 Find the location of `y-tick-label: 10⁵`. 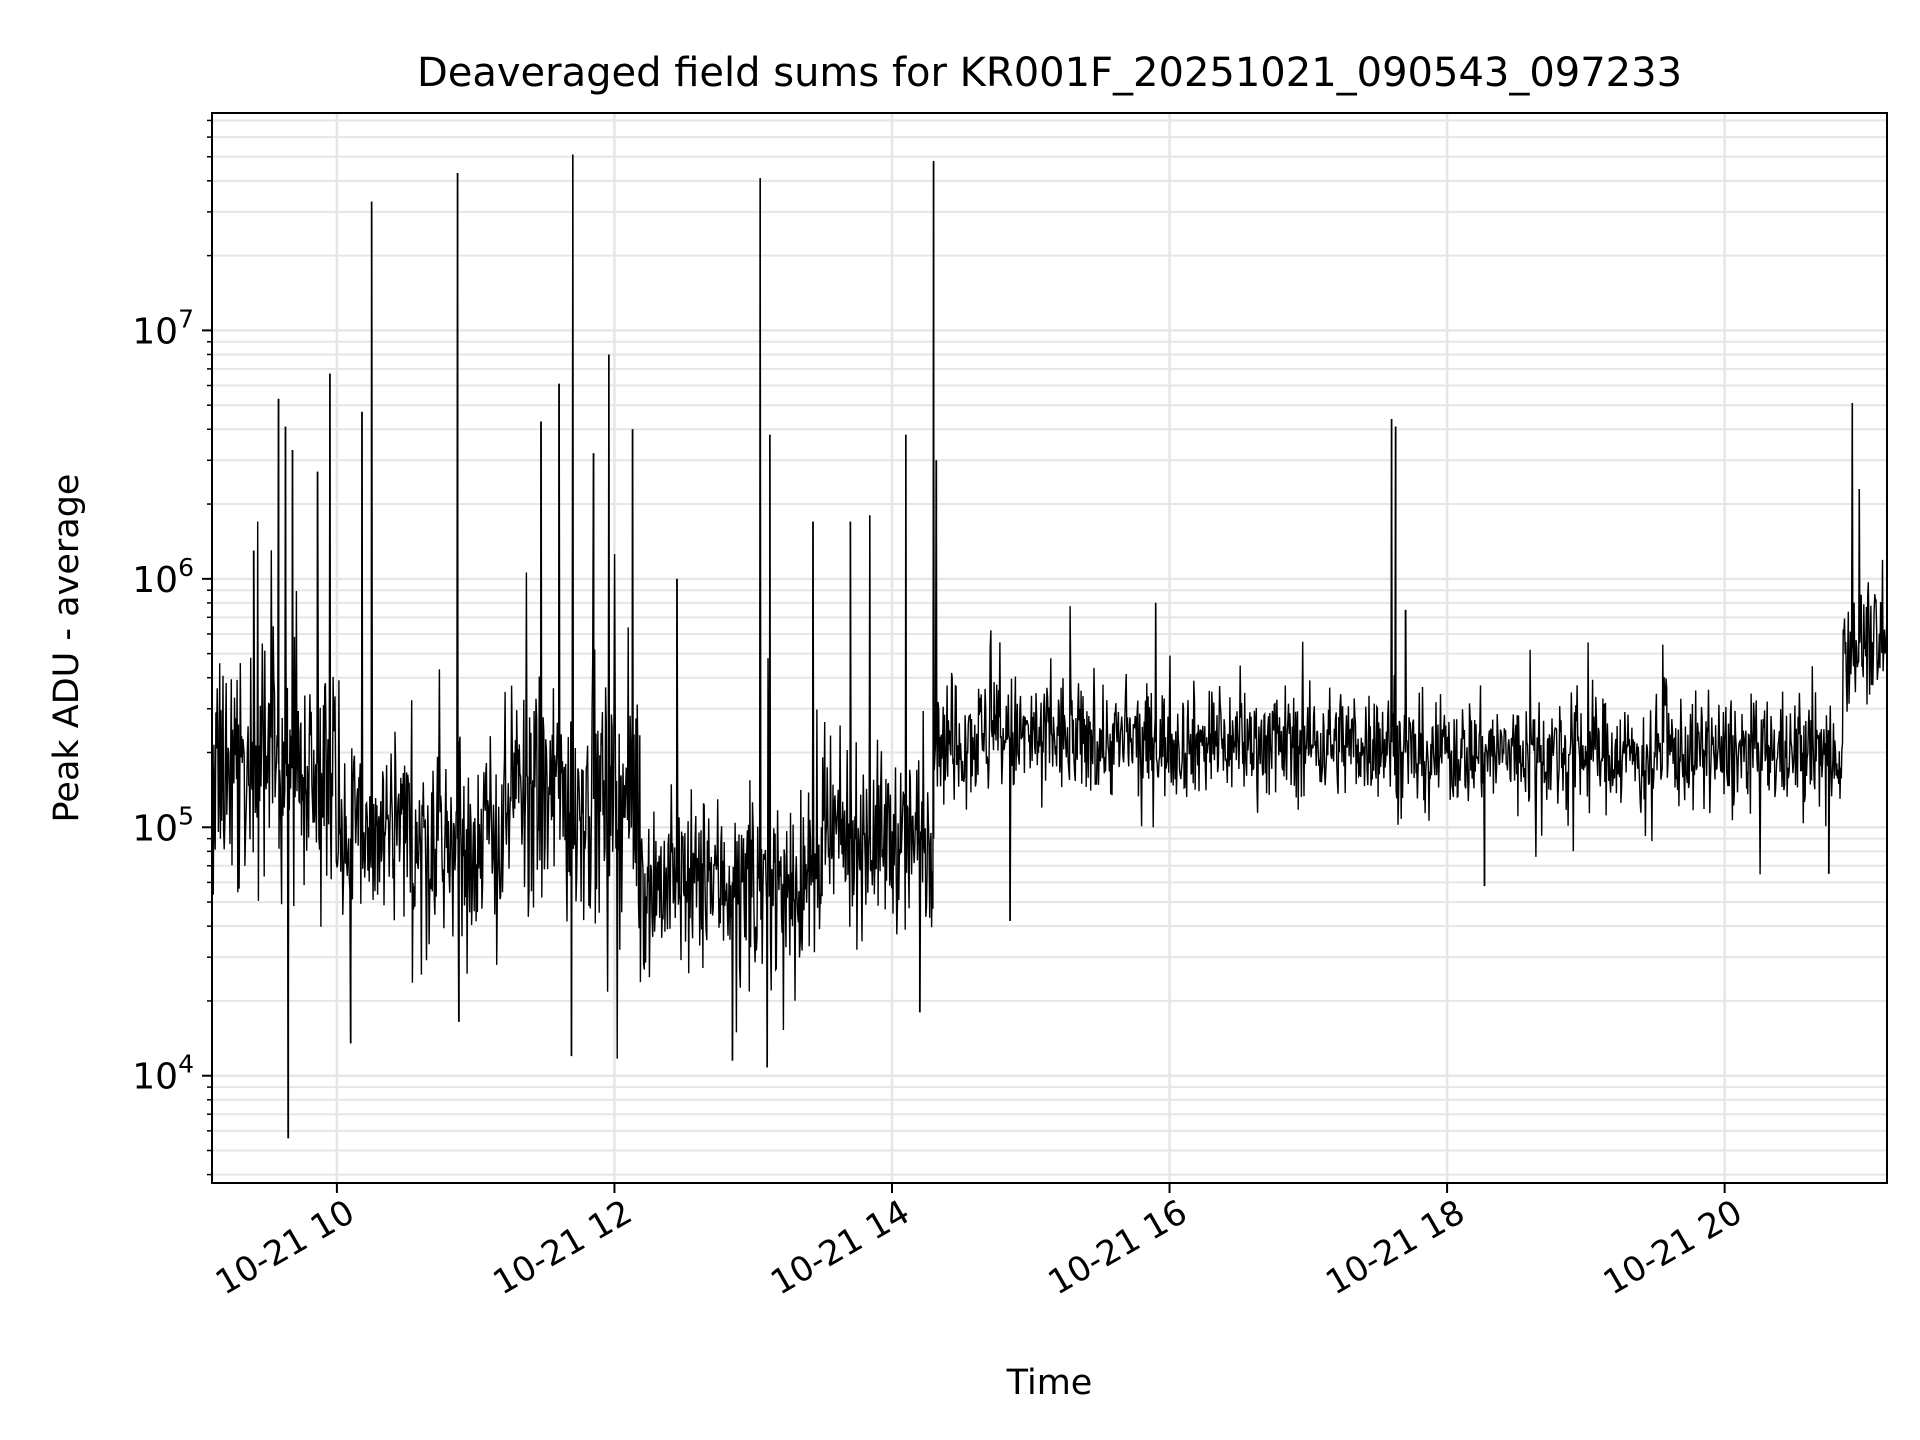

y-tick-label: 10⁵ is located at coordinates (163, 825).